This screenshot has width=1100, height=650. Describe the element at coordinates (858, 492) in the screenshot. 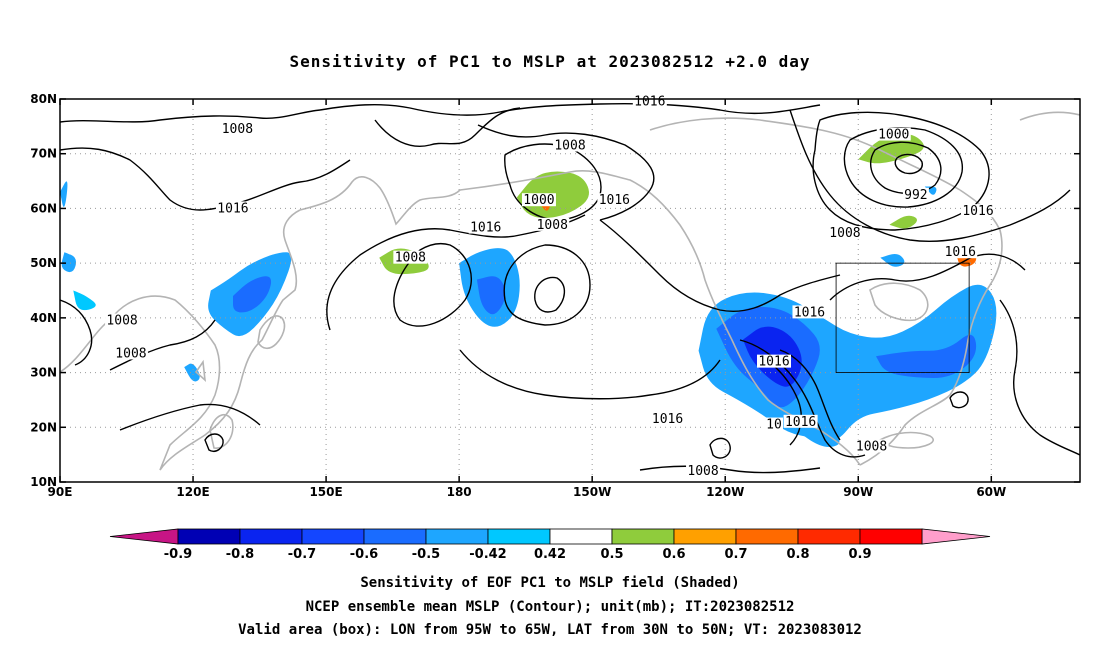

I see `lon-label-90W: 90W` at that location.